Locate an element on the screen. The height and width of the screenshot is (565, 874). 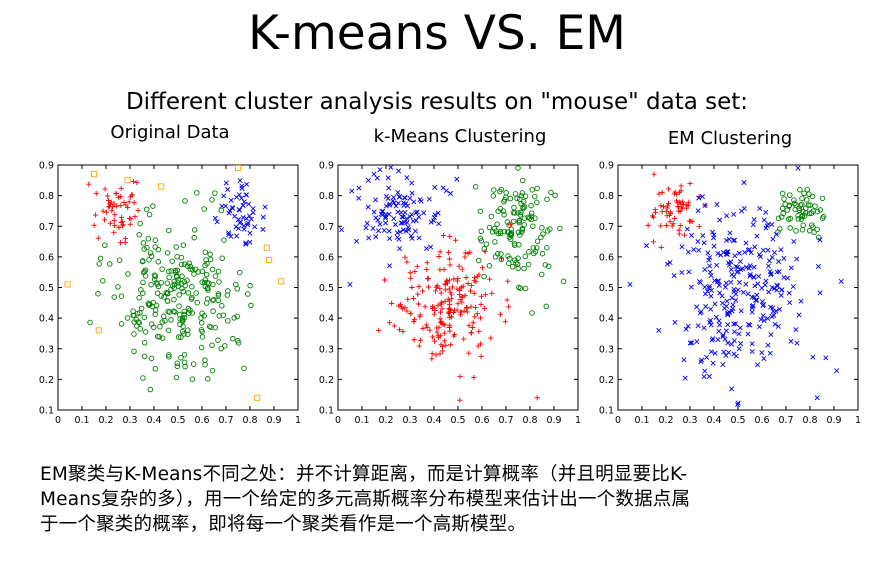
x-tick-label: 0.2 is located at coordinates (665, 420).